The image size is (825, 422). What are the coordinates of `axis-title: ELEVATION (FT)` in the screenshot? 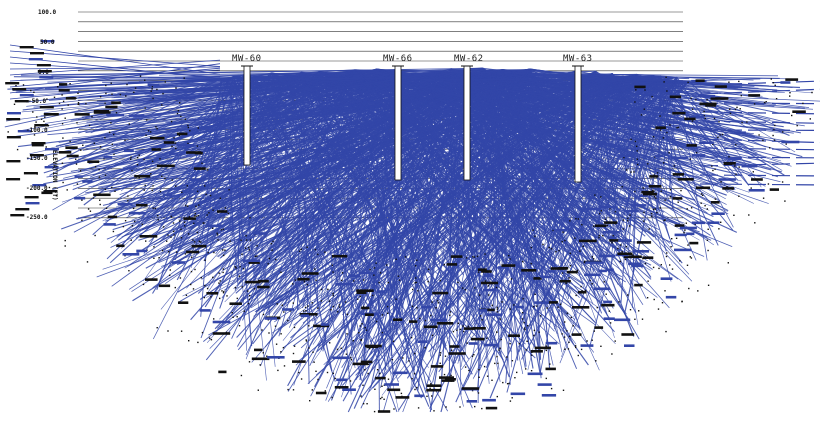 It's located at (54, 175).